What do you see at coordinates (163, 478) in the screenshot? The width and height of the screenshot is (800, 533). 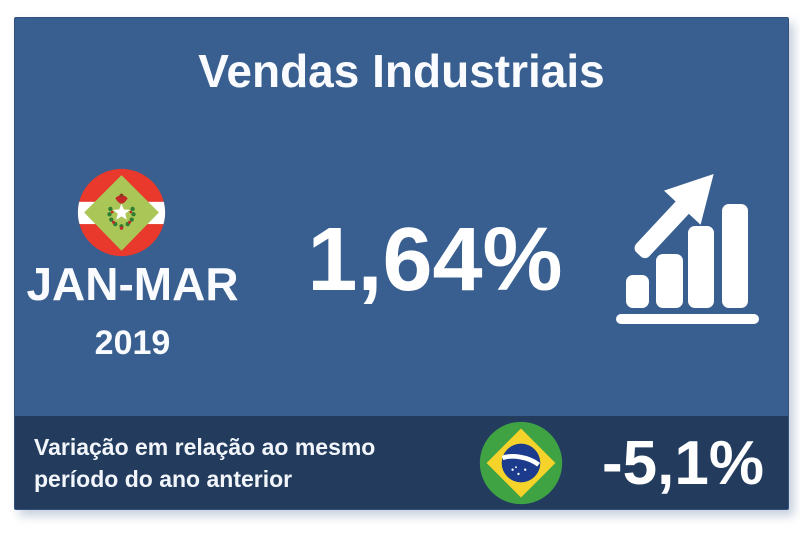 I see `footer-note-line2: período do ano anterior` at bounding box center [163, 478].